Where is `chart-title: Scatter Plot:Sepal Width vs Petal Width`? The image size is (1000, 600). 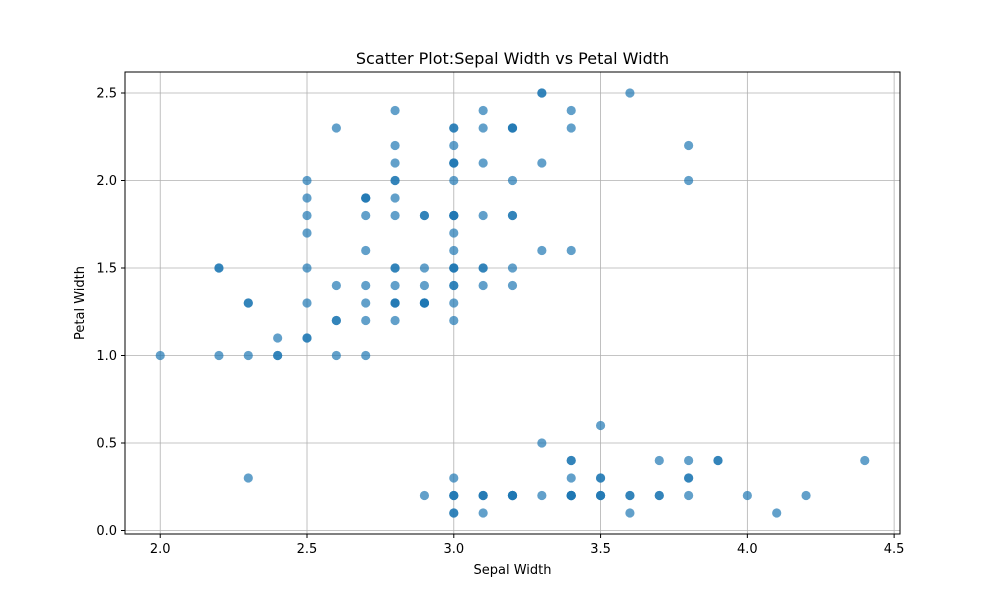 chart-title: Scatter Plot:Sepal Width vs Petal Width is located at coordinates (512, 58).